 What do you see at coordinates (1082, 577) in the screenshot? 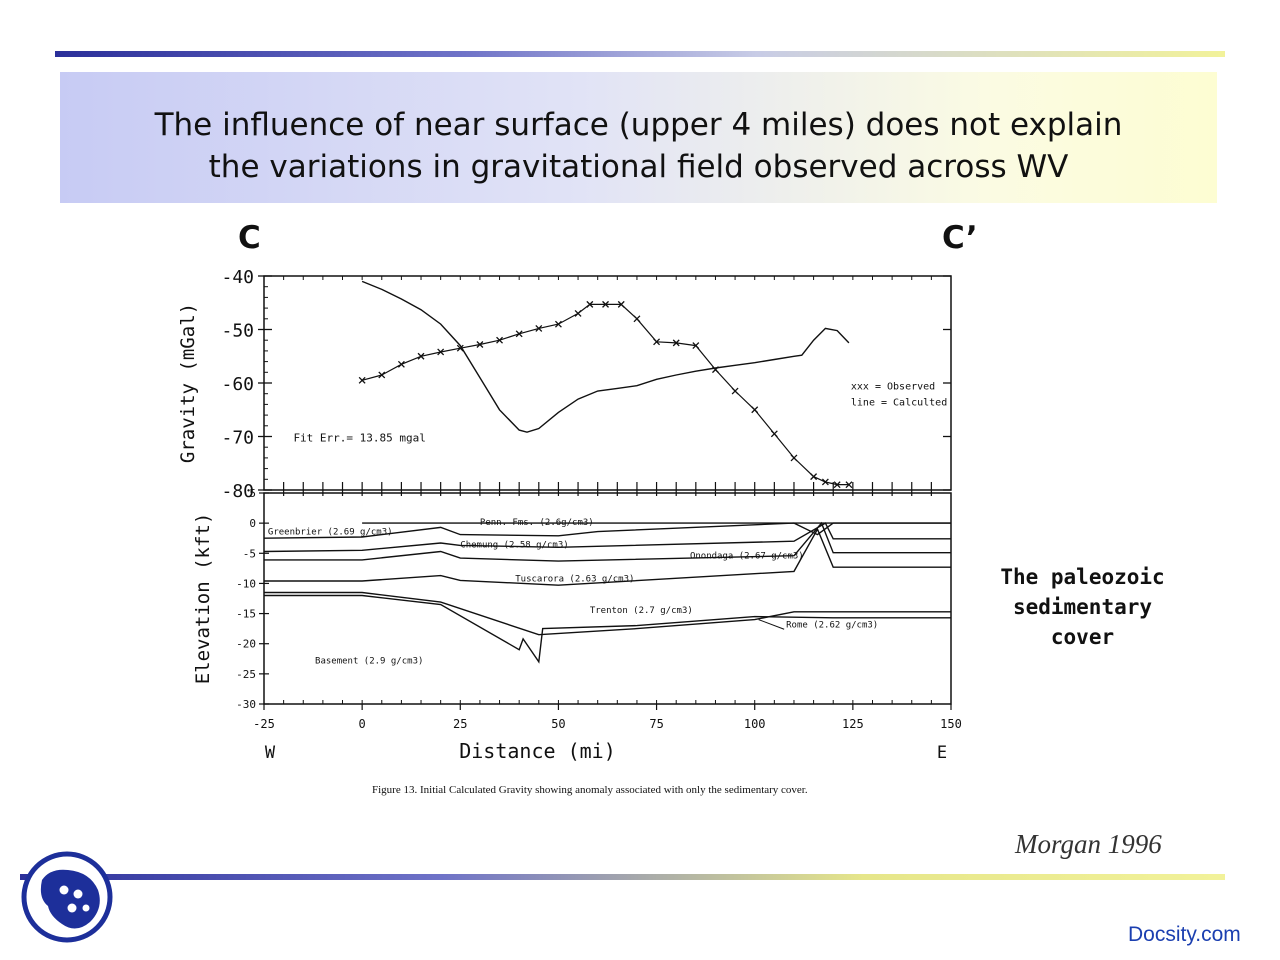
I see `paleozoic-note-line-1: The paleozoic` at bounding box center [1082, 577].